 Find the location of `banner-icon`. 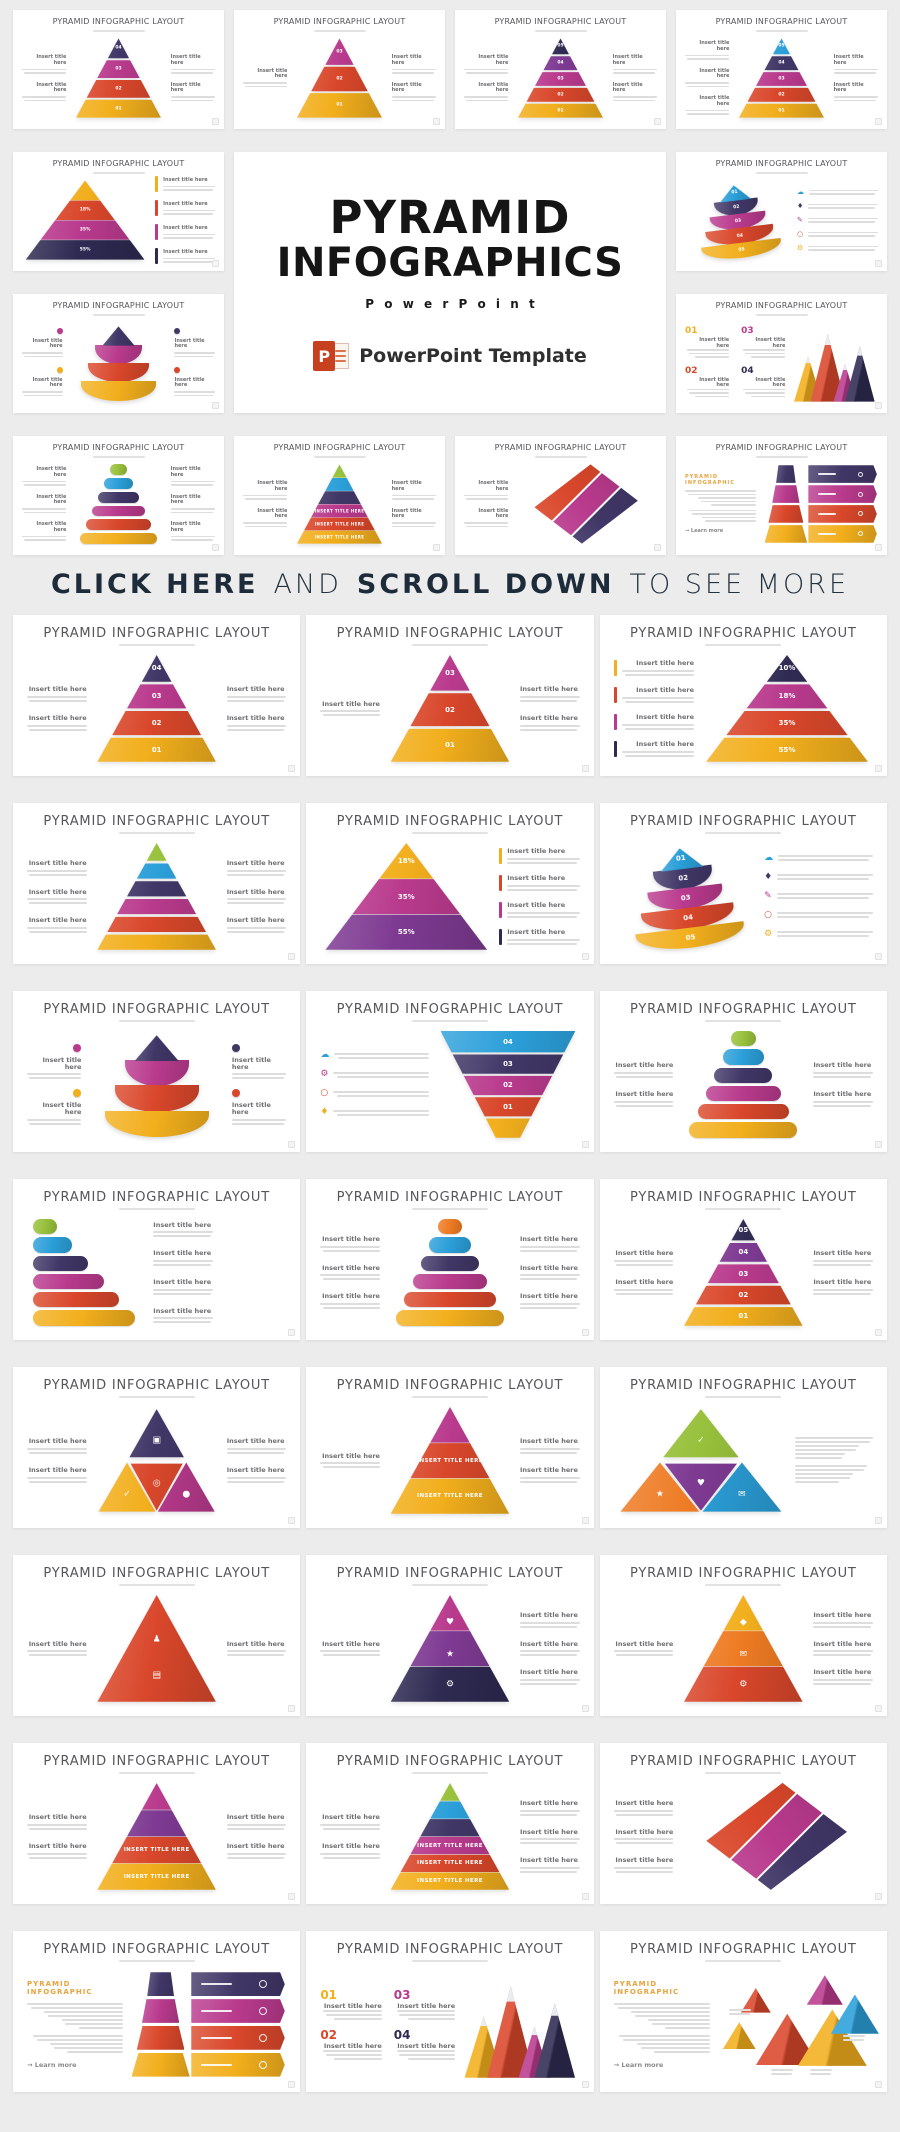

banner-icon is located at coordinates (262, 2010).